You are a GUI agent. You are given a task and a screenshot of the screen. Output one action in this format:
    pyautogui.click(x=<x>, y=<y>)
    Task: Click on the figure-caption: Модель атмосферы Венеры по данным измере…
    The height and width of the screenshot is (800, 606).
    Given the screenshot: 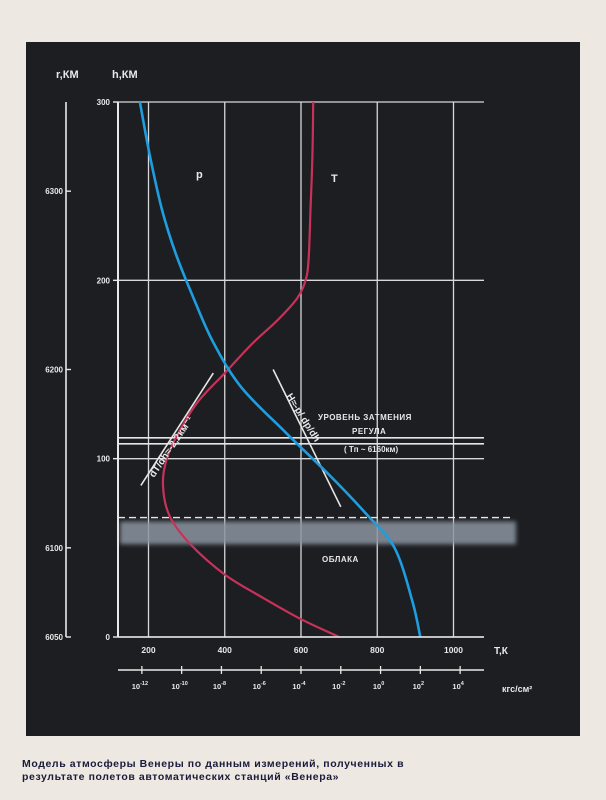 What is the action you would take?
    pyautogui.click(x=307, y=771)
    